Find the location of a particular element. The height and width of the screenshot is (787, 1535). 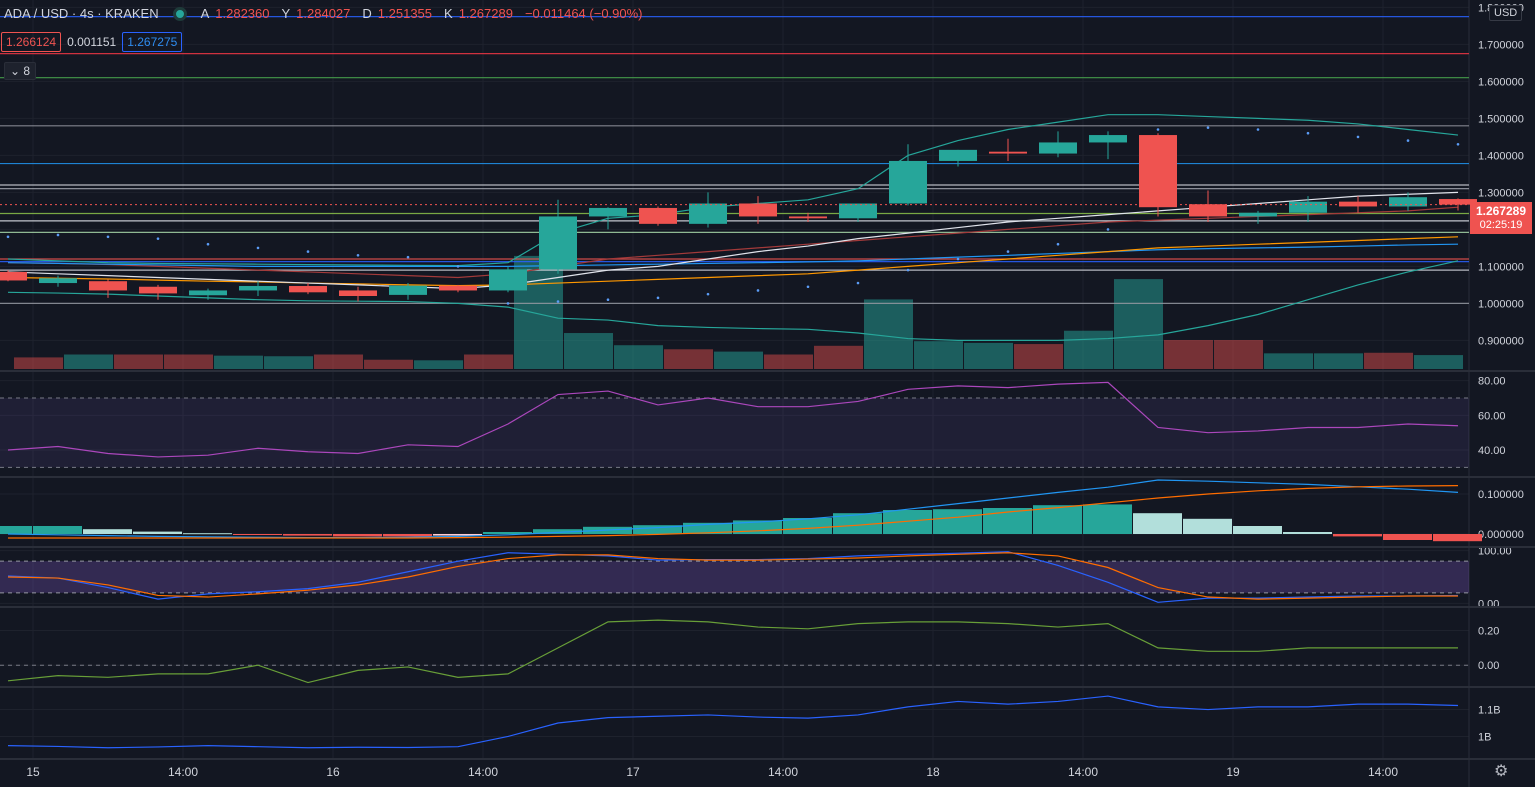

y-tick-label: 1.000000 is located at coordinates (1501, 304).